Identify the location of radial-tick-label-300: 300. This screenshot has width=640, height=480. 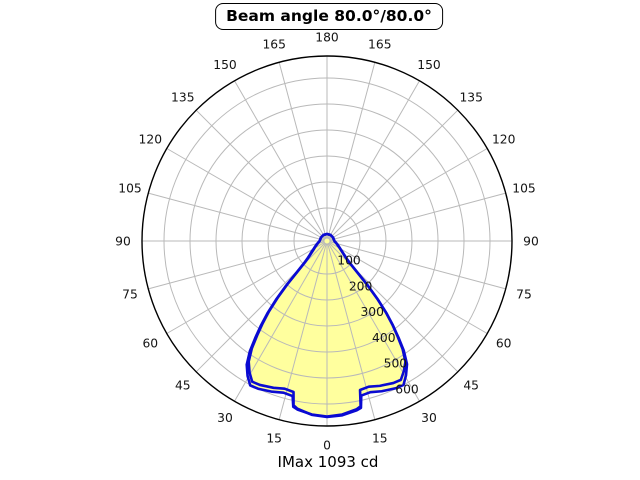
(371, 312).